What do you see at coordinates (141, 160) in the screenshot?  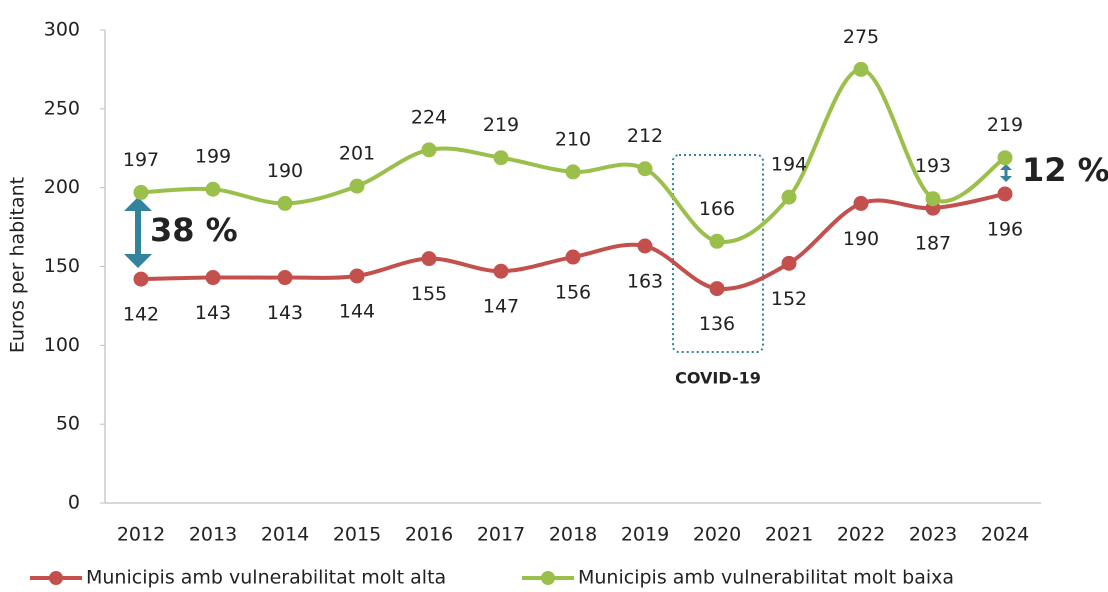 I see `data-label: 197` at bounding box center [141, 160].